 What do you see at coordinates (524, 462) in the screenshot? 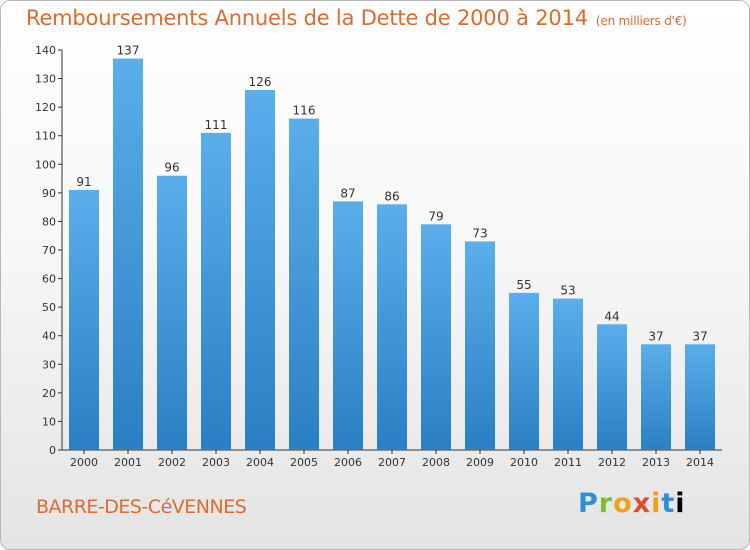
I see `x-tick-label-2010: 2010` at bounding box center [524, 462].